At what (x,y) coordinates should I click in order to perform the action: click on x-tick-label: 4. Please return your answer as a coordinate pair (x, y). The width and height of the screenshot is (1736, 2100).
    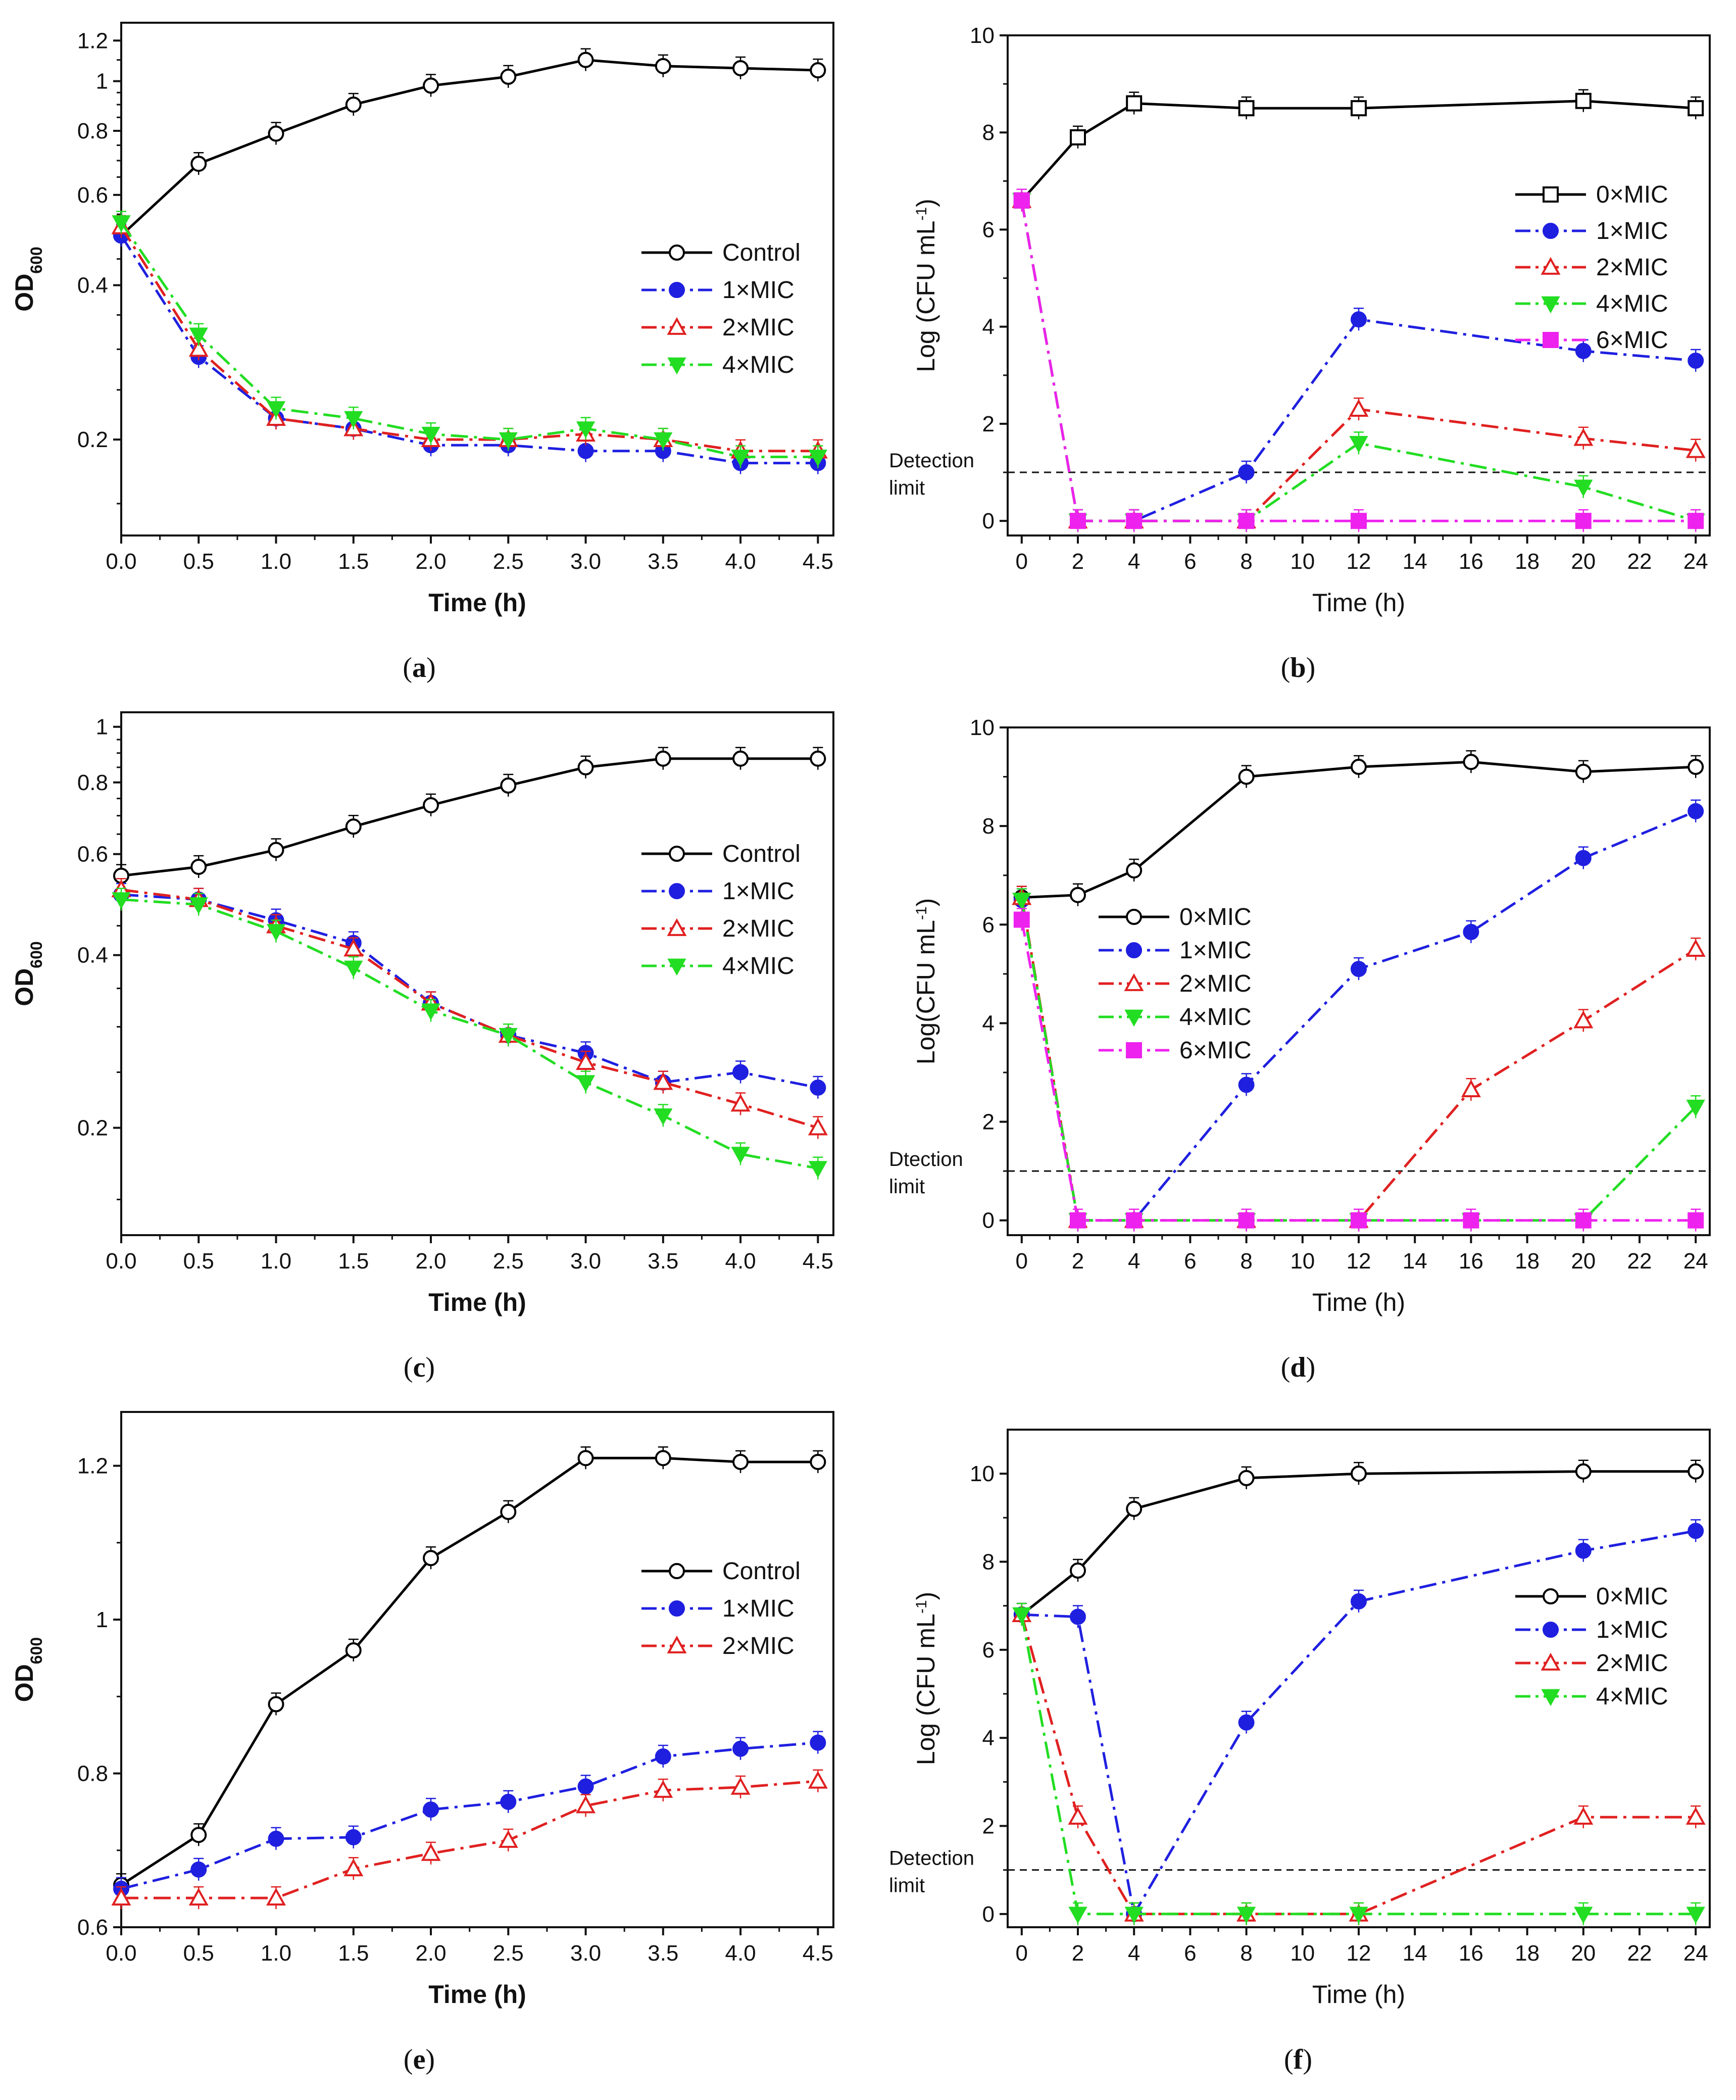
    Looking at the image, I should click on (1134, 1261).